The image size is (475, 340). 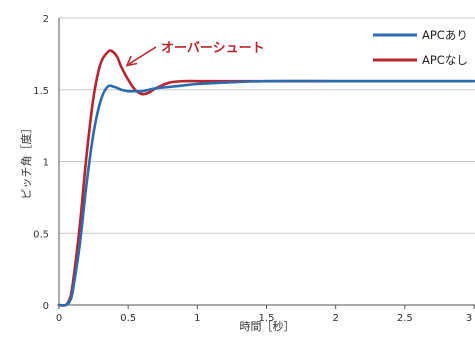 What do you see at coordinates (335, 318) in the screenshot?
I see `x-tick-label: 2` at bounding box center [335, 318].